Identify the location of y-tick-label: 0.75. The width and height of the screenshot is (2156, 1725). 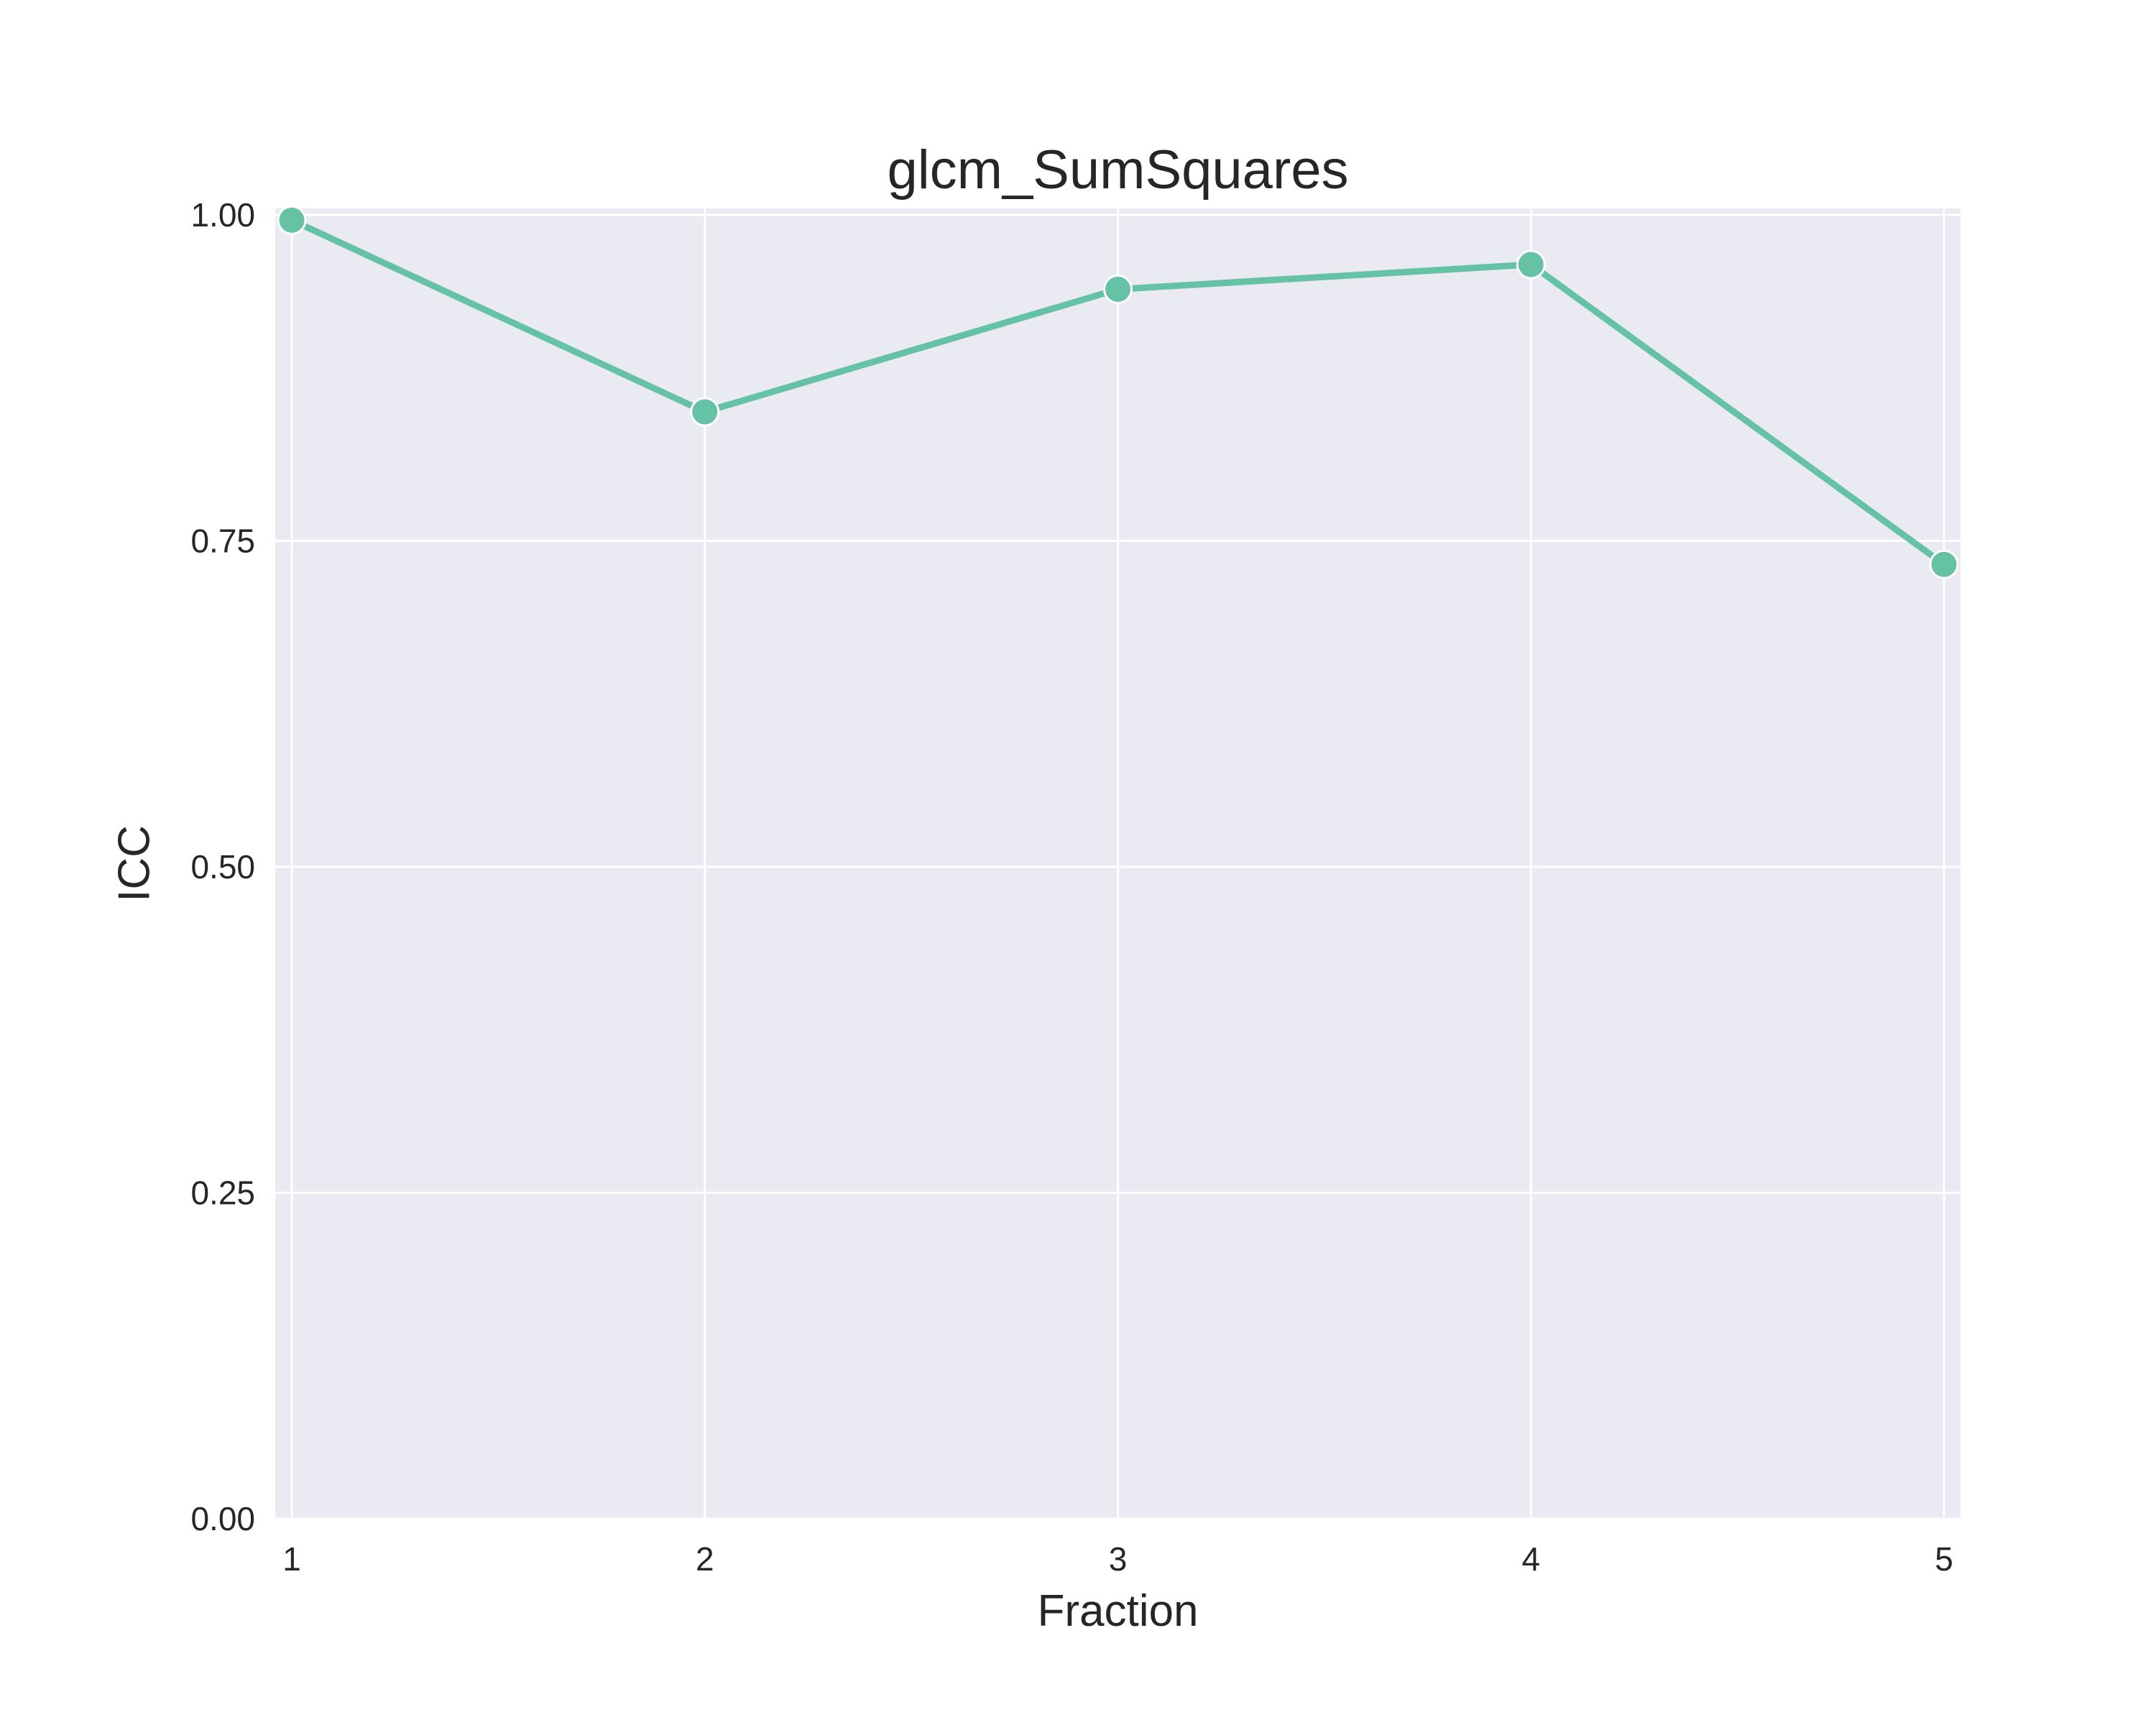
(223, 541).